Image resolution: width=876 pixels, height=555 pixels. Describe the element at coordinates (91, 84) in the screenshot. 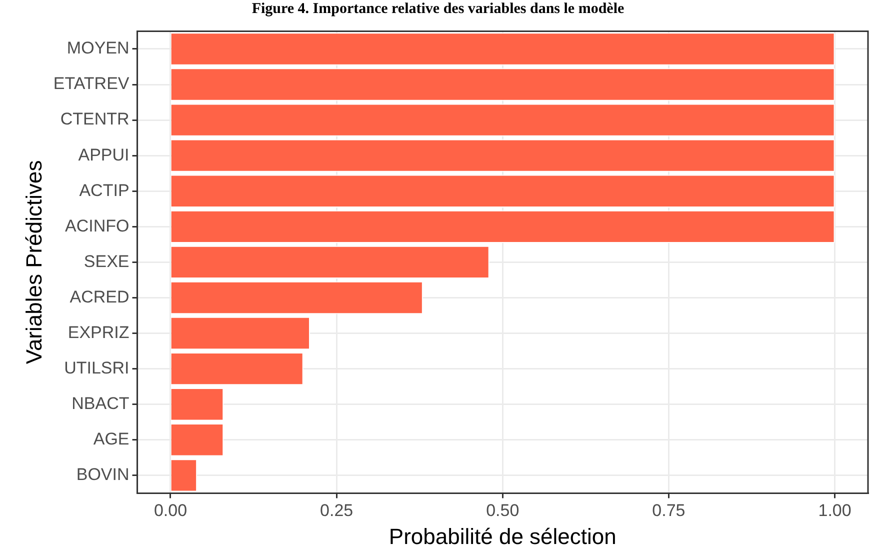

I see `y-tick-label: ETATREV` at that location.